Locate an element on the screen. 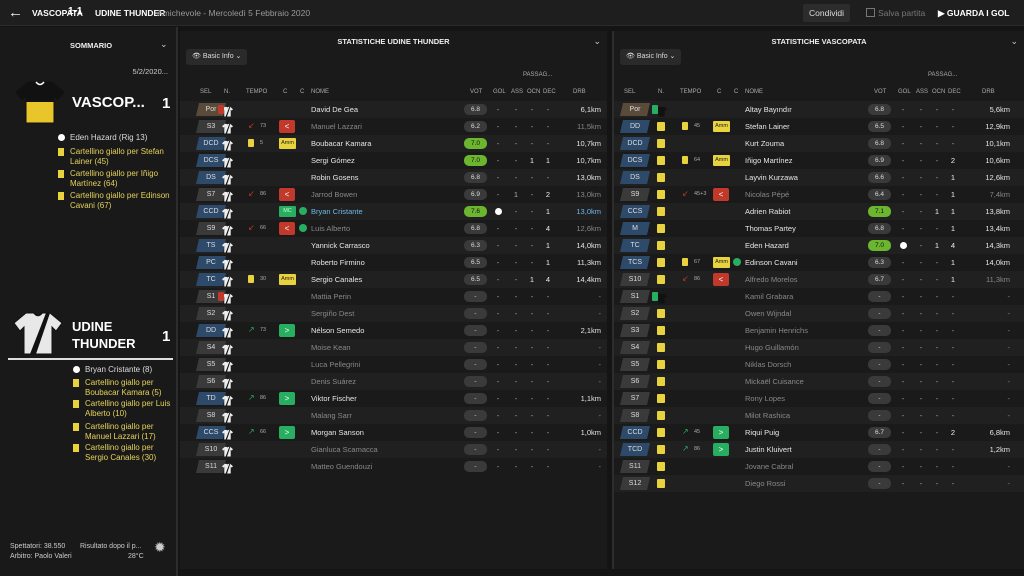  player-row: CCS Adrien Rabiot 7.1 - - 1 1 13,8km is located at coordinates (819, 211).